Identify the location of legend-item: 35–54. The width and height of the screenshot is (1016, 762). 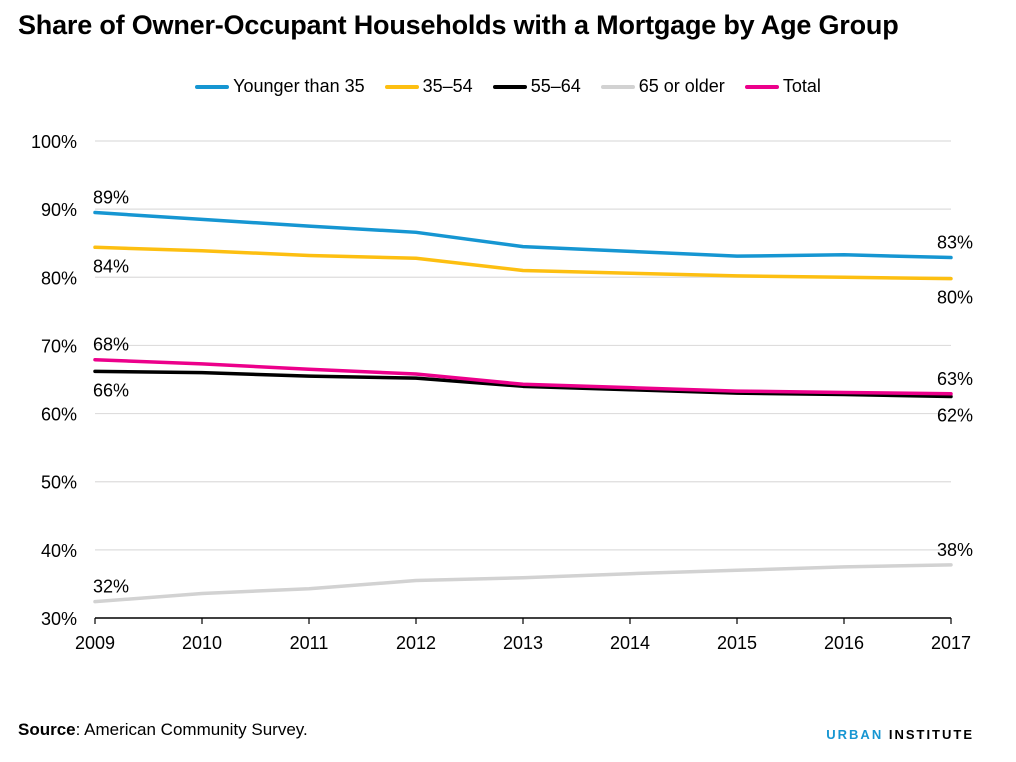
(428, 86).